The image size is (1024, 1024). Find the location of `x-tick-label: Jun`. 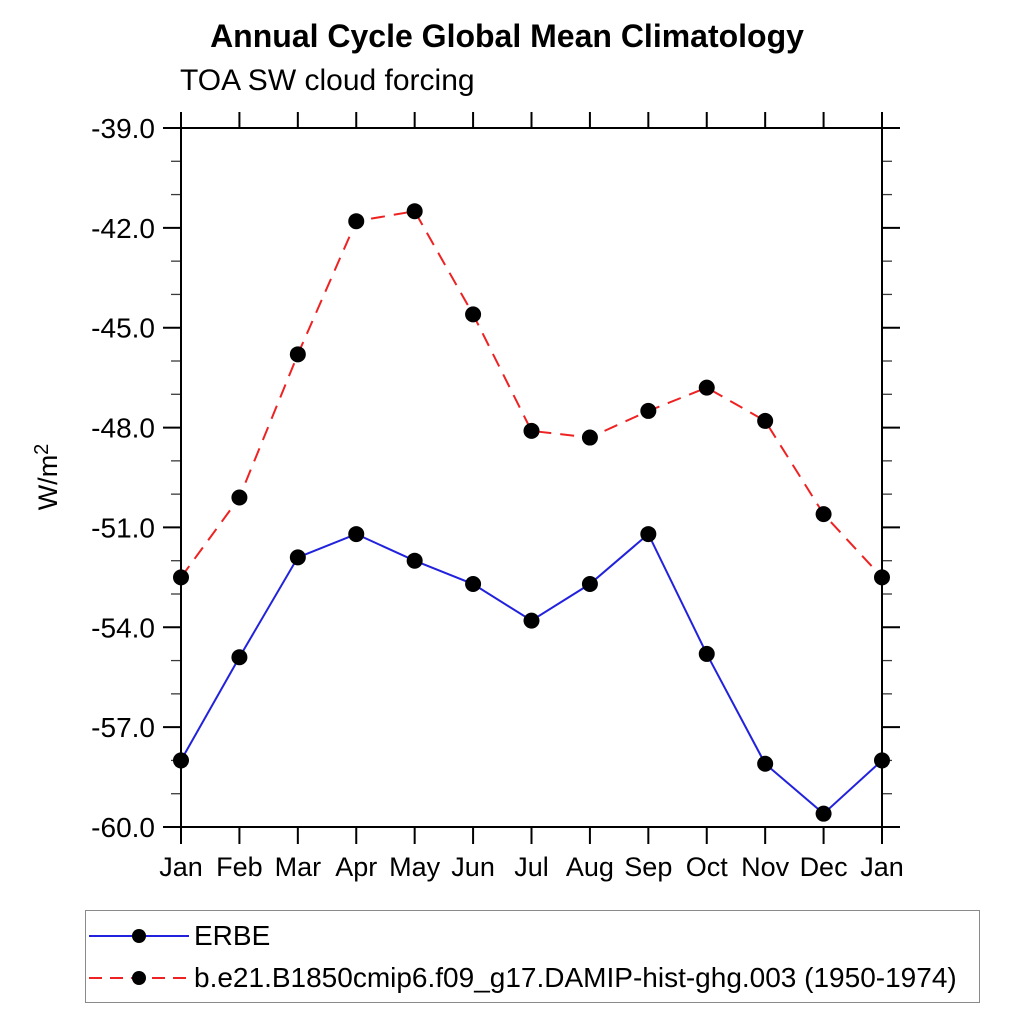

x-tick-label: Jun is located at coordinates (473, 867).